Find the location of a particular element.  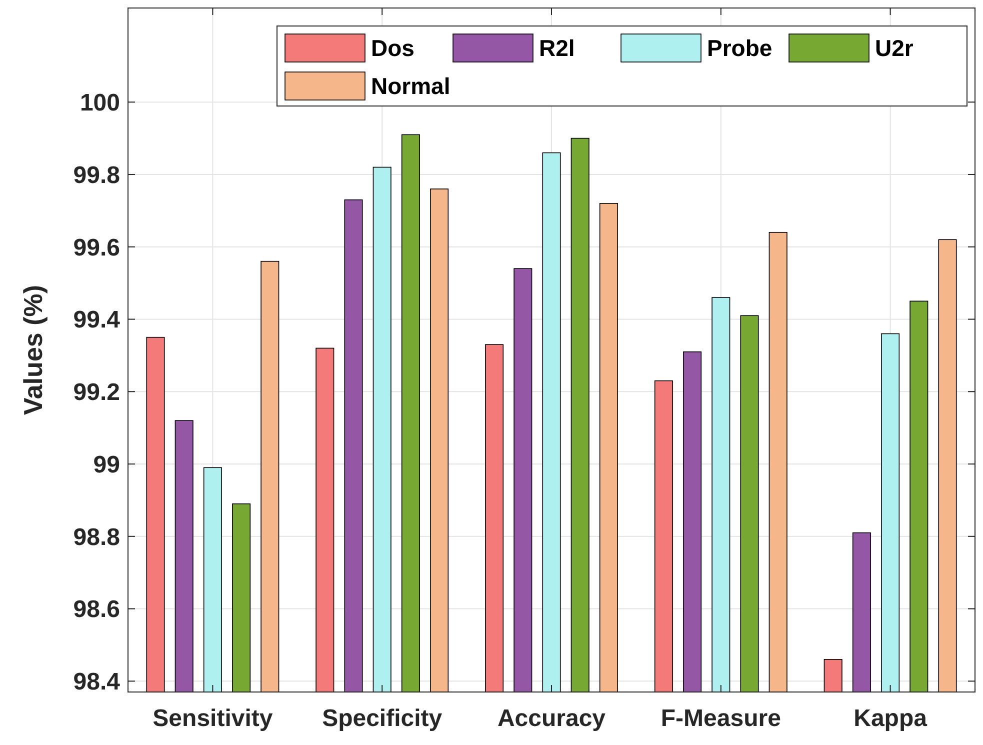

legend-label: R2l is located at coordinates (557, 48).